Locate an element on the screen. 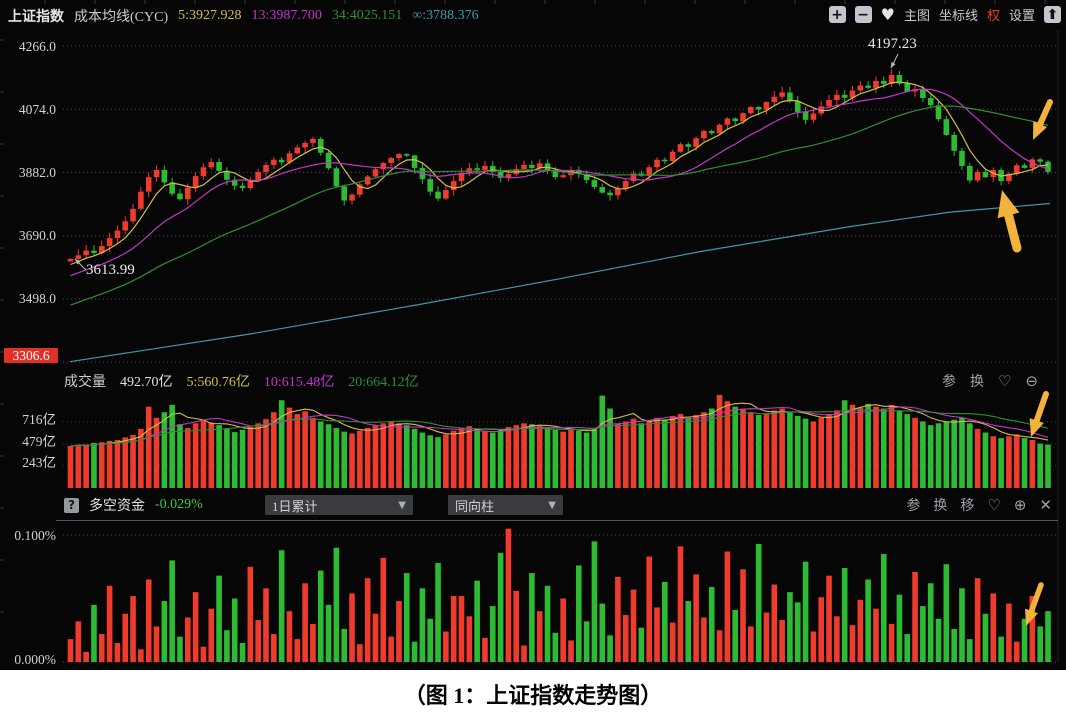  oscillator-panel-controls: 参 换 移 ♡ ⊕ ✕ is located at coordinates (979, 505).